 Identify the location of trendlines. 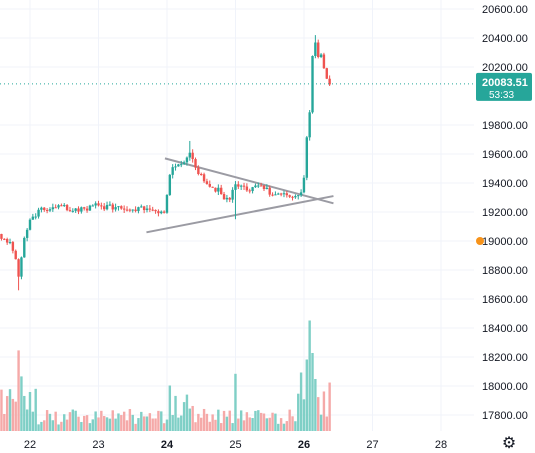
(240, 195).